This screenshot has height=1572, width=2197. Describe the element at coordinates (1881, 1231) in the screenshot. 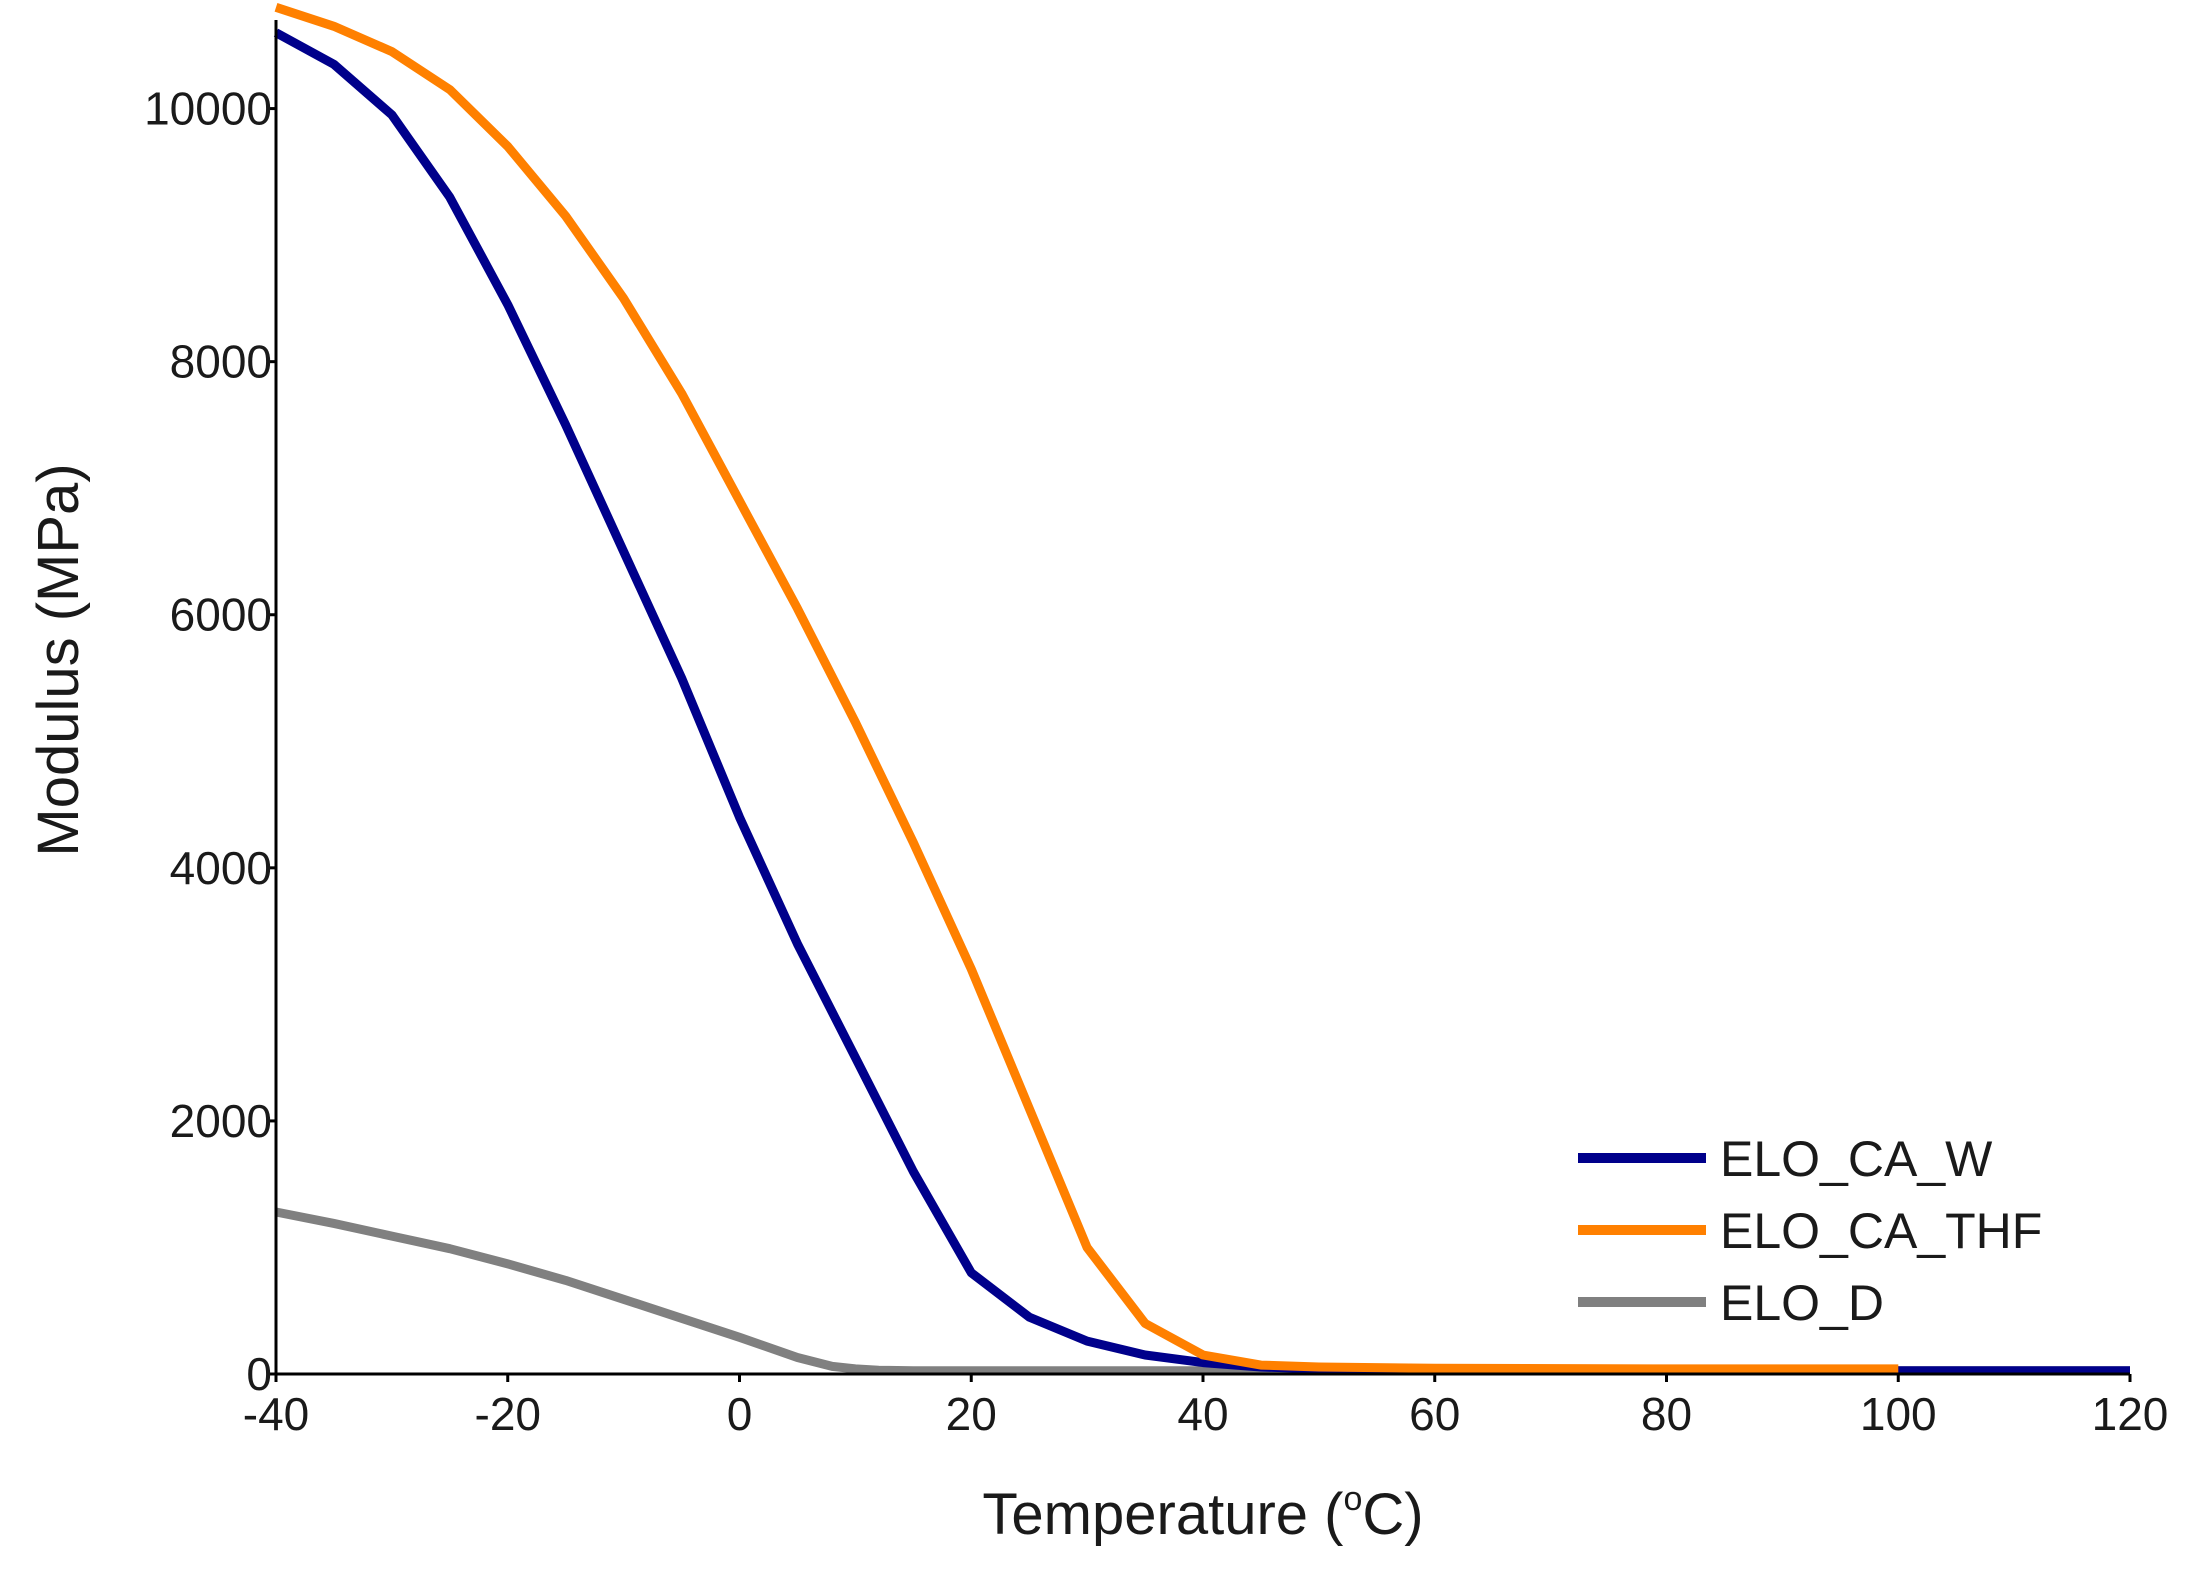

I see `legend-label-elo-ca-thf: ELO_CA_THF` at that location.